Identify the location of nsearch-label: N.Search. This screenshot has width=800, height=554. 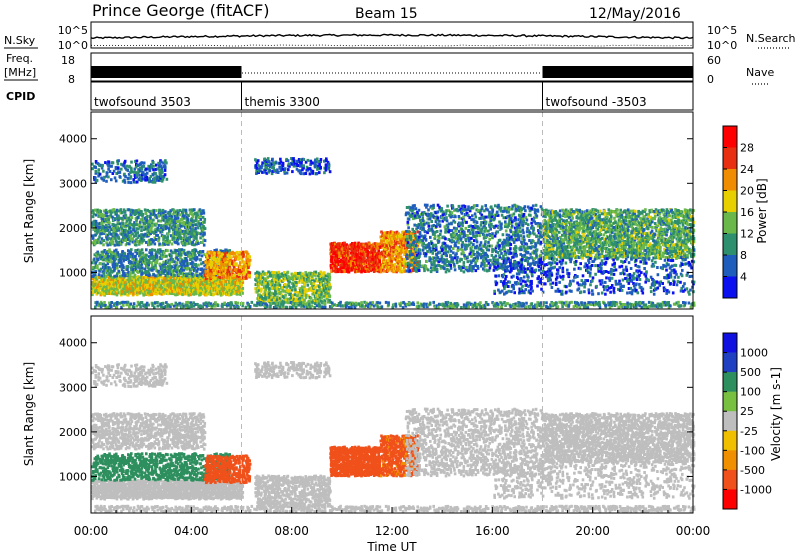
(771, 38).